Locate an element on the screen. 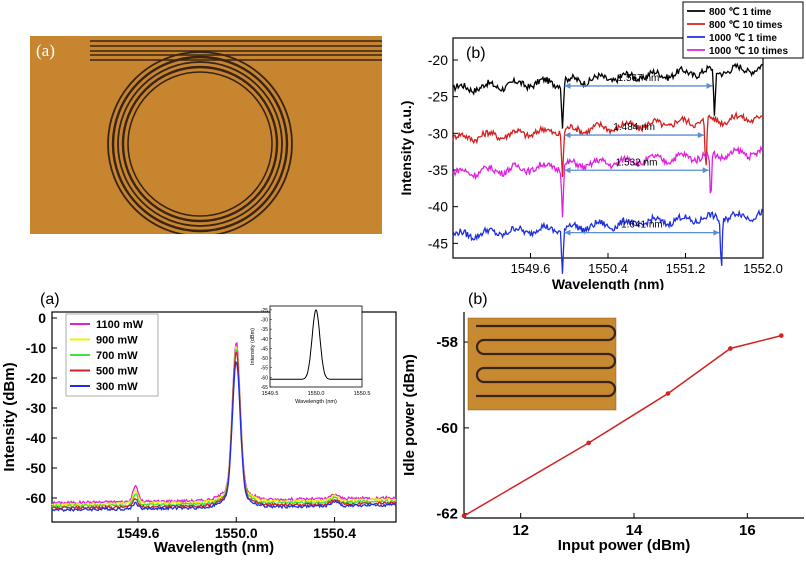  serpentine-micrograph-inset is located at coordinates (542, 364).